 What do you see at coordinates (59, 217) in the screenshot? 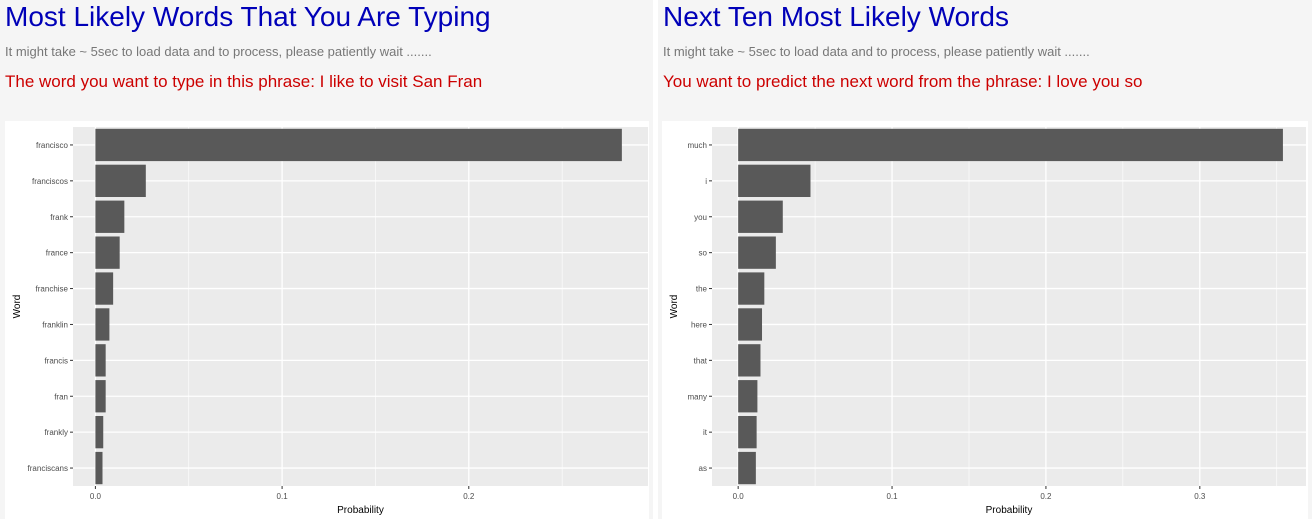
I see `y-tick-label: frank` at bounding box center [59, 217].